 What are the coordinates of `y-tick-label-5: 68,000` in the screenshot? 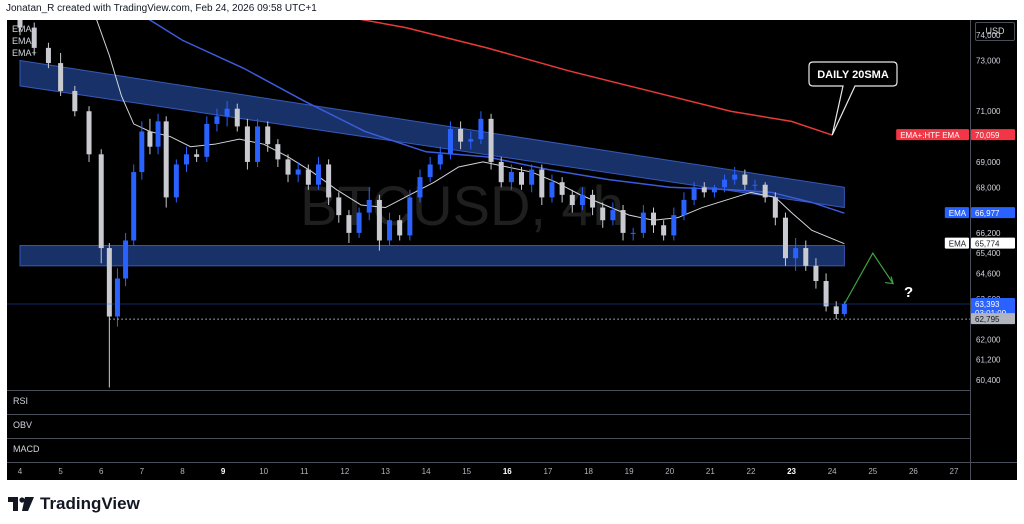 It's located at (988, 187).